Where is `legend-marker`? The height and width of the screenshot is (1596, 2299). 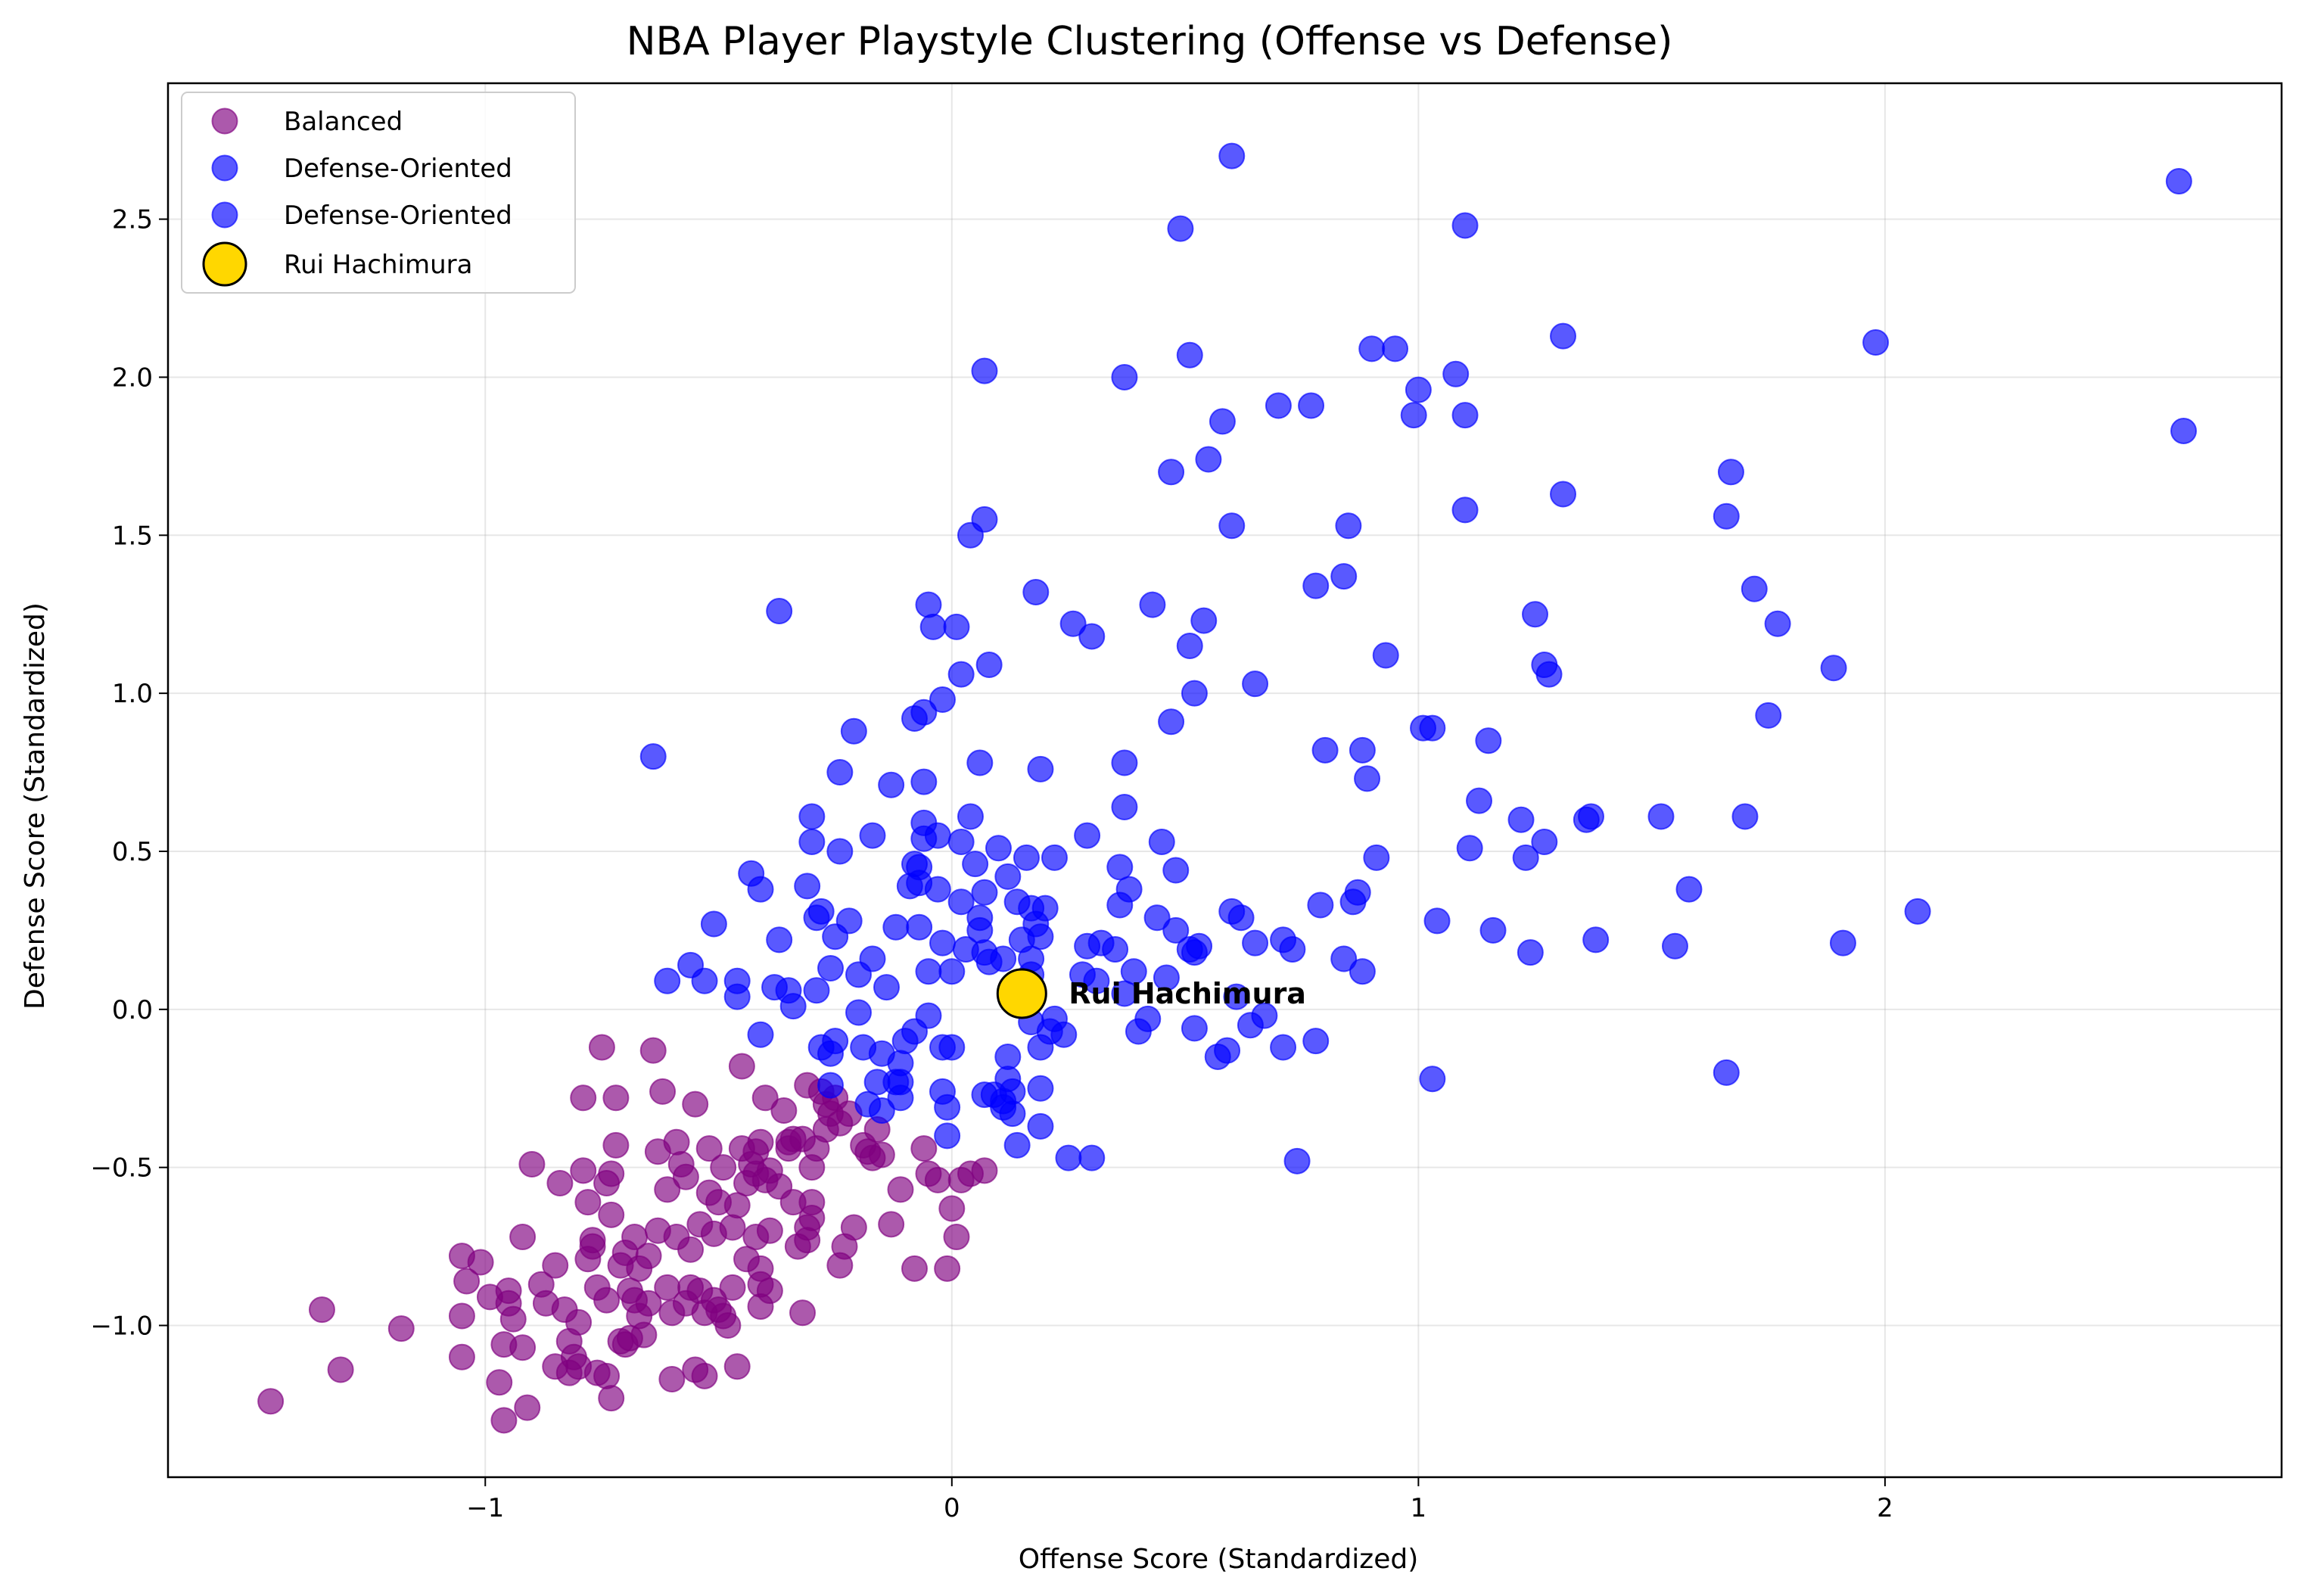
legend-marker is located at coordinates (224, 121).